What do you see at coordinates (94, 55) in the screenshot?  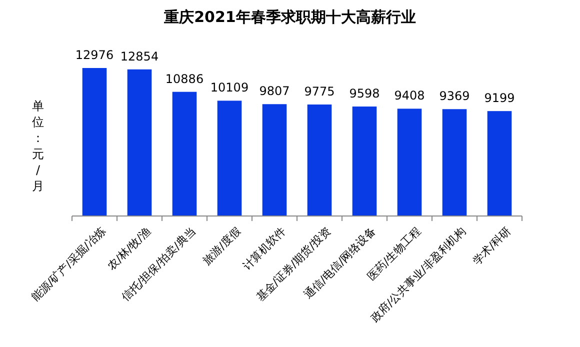 I see `data-label: 12976` at bounding box center [94, 55].